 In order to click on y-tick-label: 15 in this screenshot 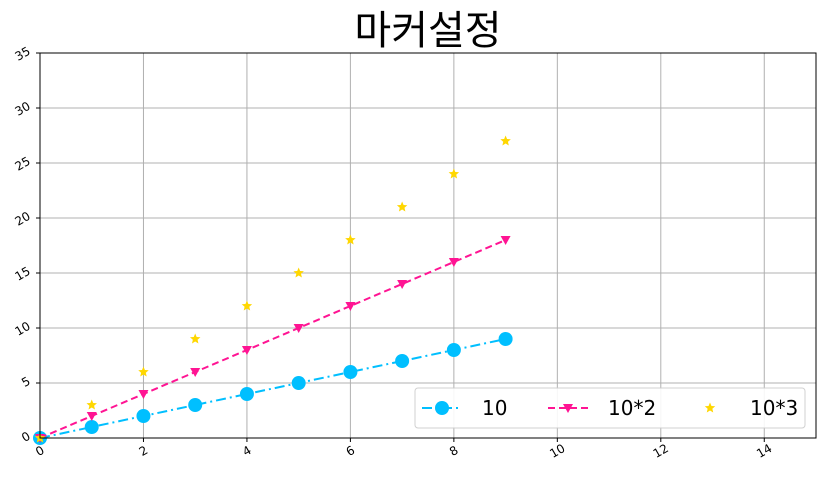, I will do `click(22, 274)`.